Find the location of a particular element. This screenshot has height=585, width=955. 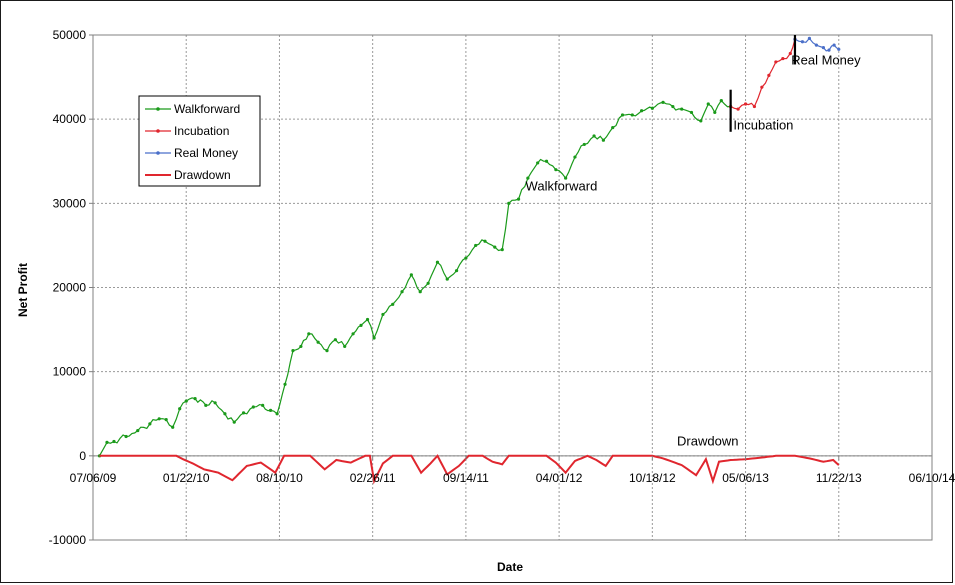

legend-item: Real Money is located at coordinates (191, 153).